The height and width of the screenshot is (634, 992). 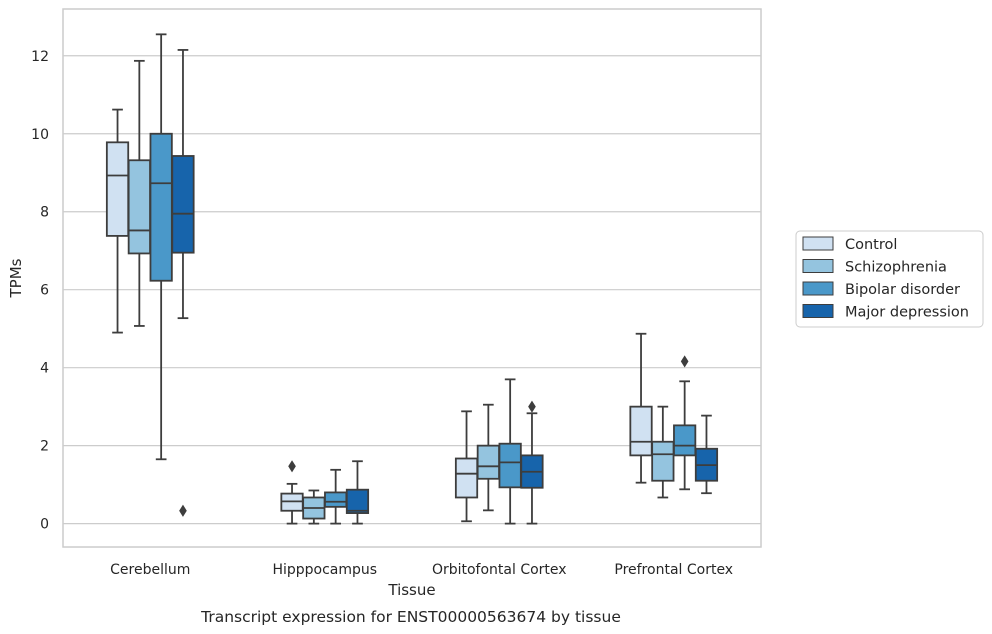 I want to click on y-tick-label: 12, so click(x=40, y=57).